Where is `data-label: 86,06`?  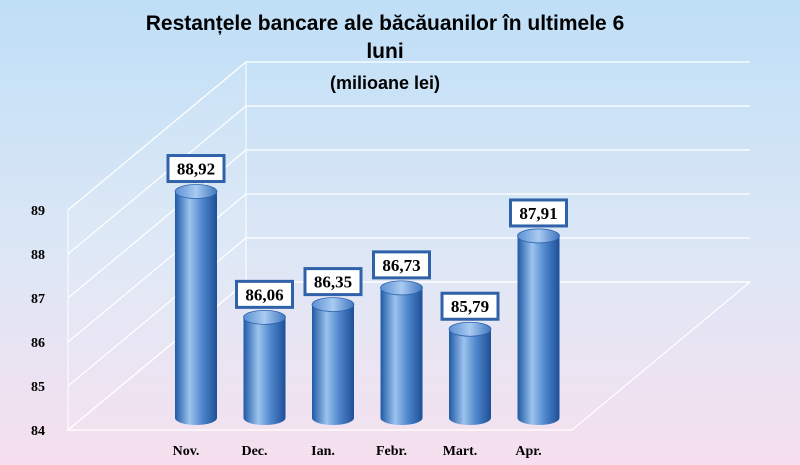 data-label: 86,06 is located at coordinates (264, 294).